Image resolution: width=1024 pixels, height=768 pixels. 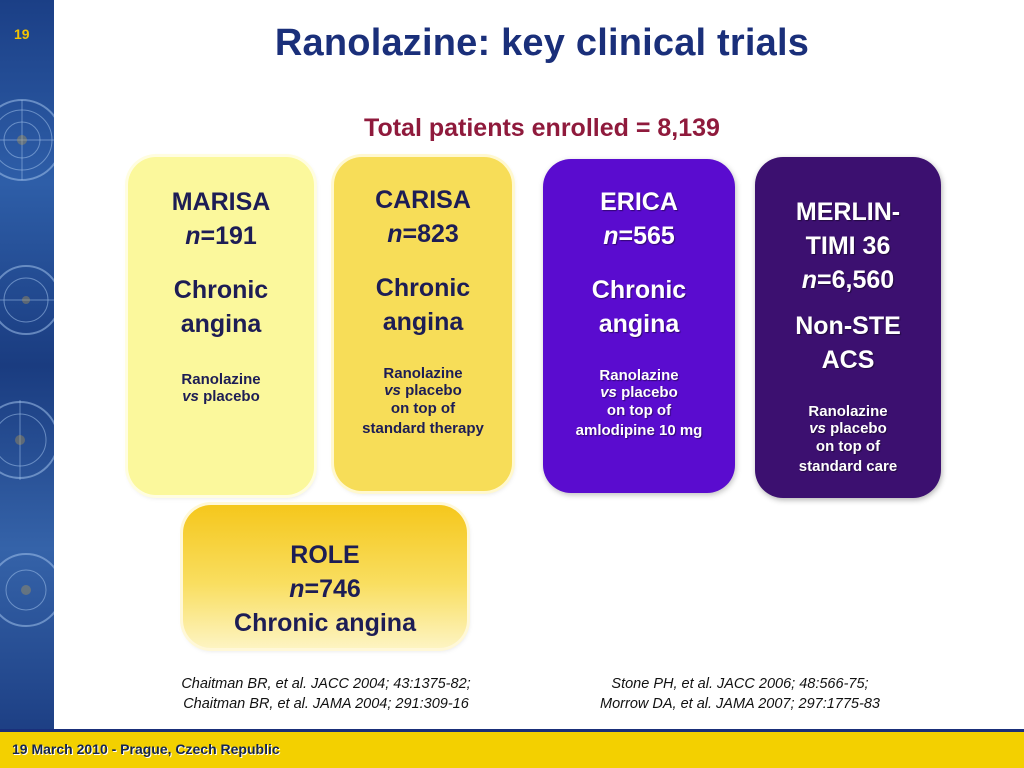 I want to click on trial-n: n=823, so click(x=423, y=234).